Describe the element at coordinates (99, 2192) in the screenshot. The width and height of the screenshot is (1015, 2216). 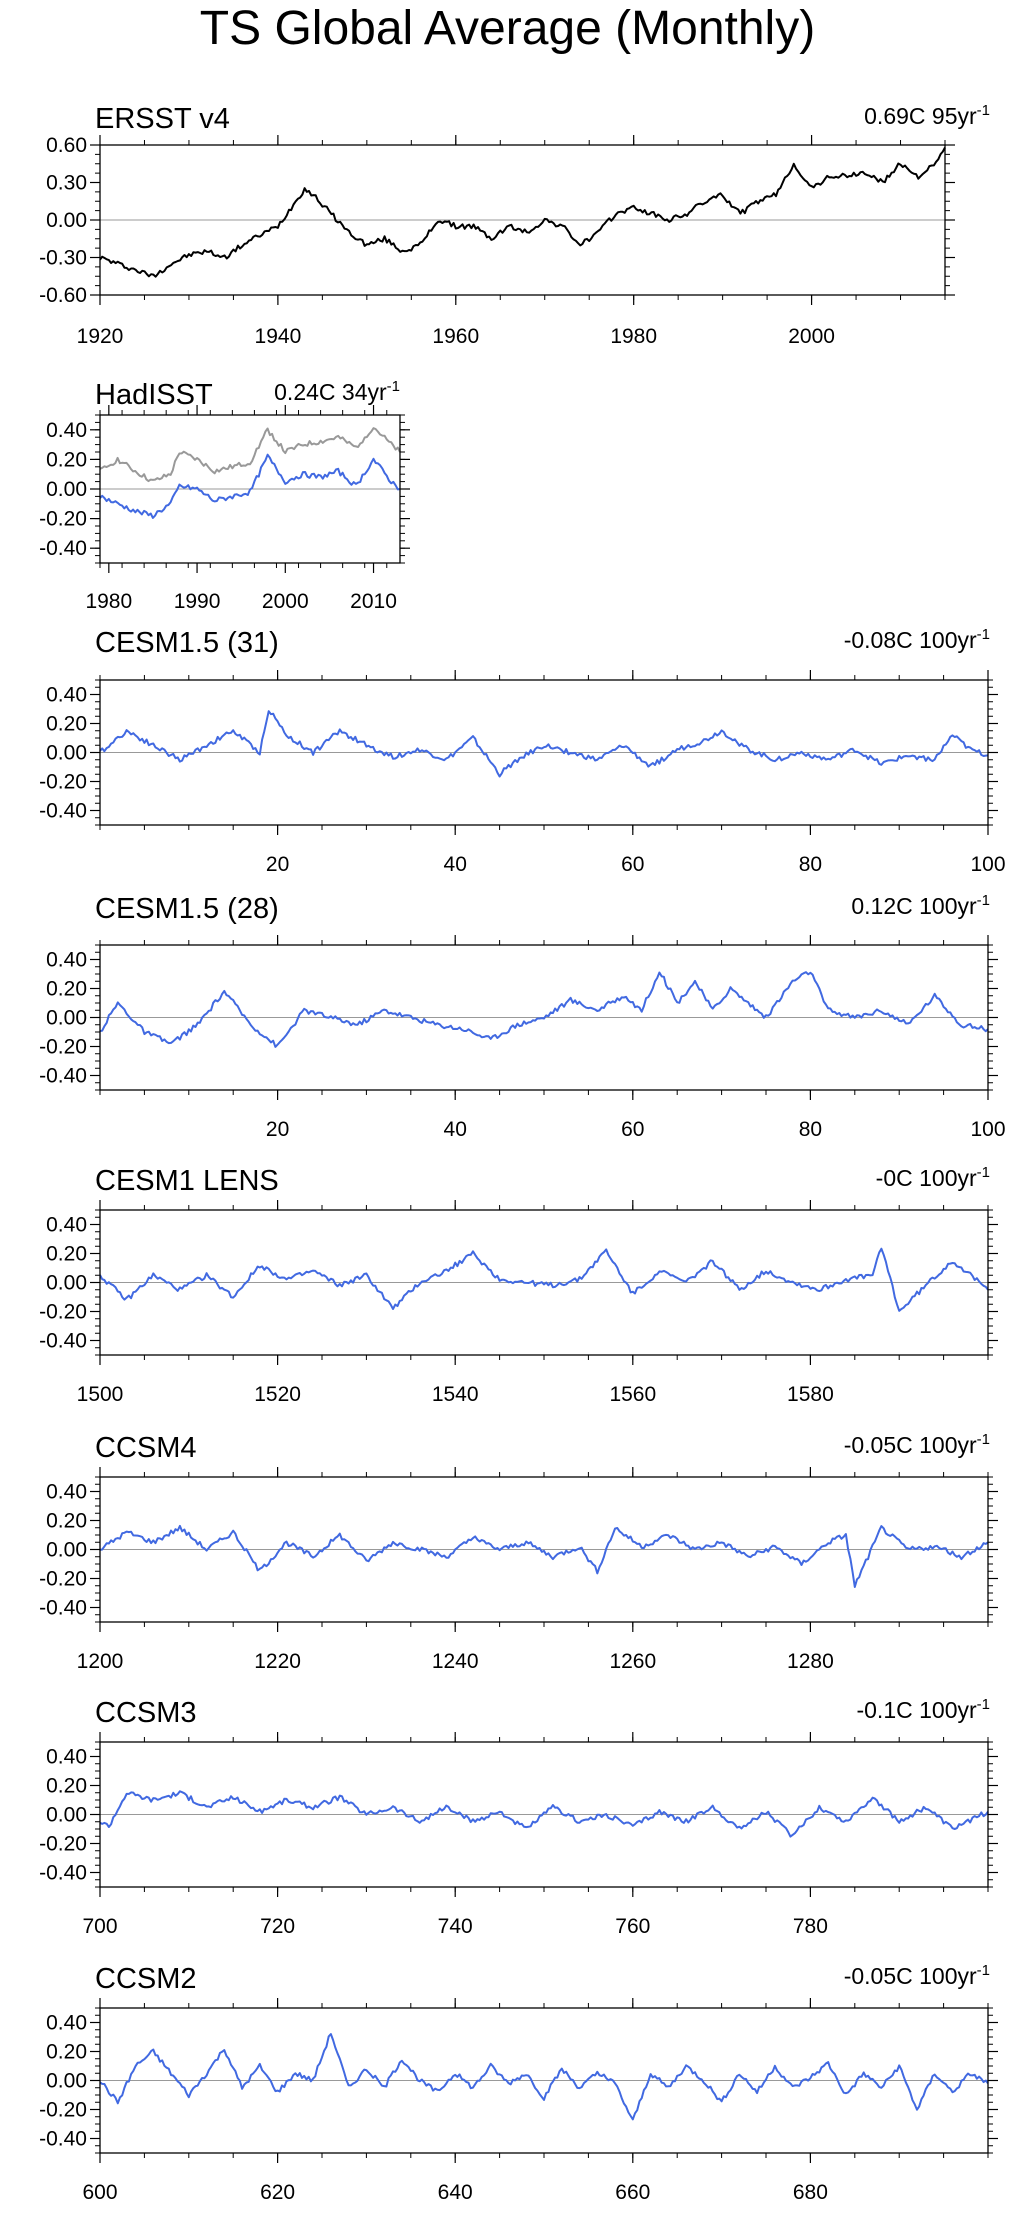
I see `x-tick-label: 600` at that location.